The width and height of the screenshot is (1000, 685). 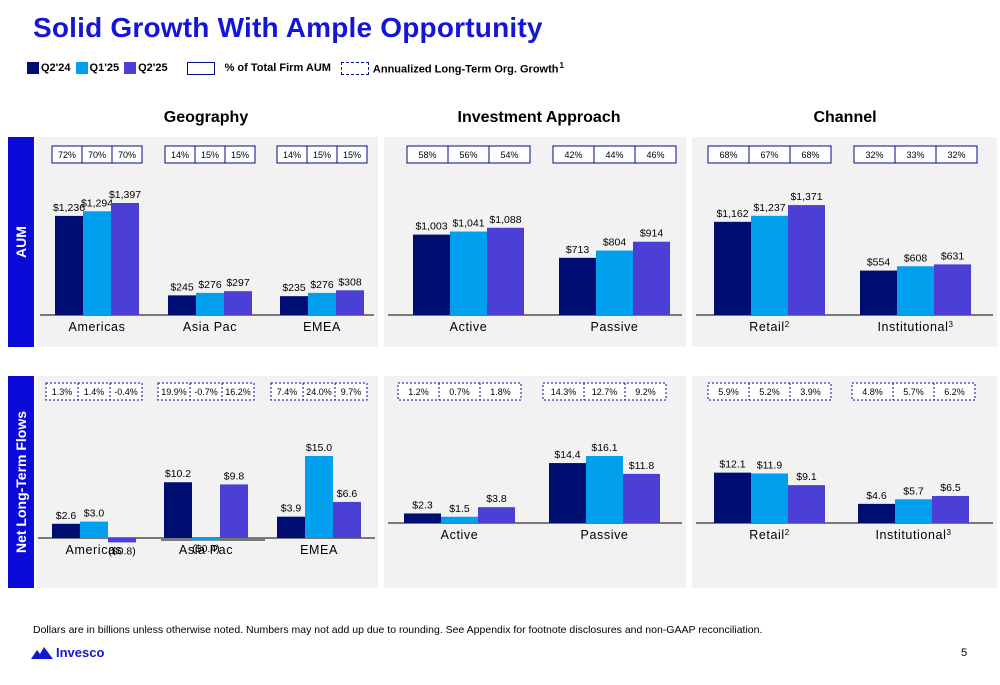 I want to click on net-long-term-flows-by-channel-value-label-retail-q1-25: $11.9, so click(x=770, y=465).